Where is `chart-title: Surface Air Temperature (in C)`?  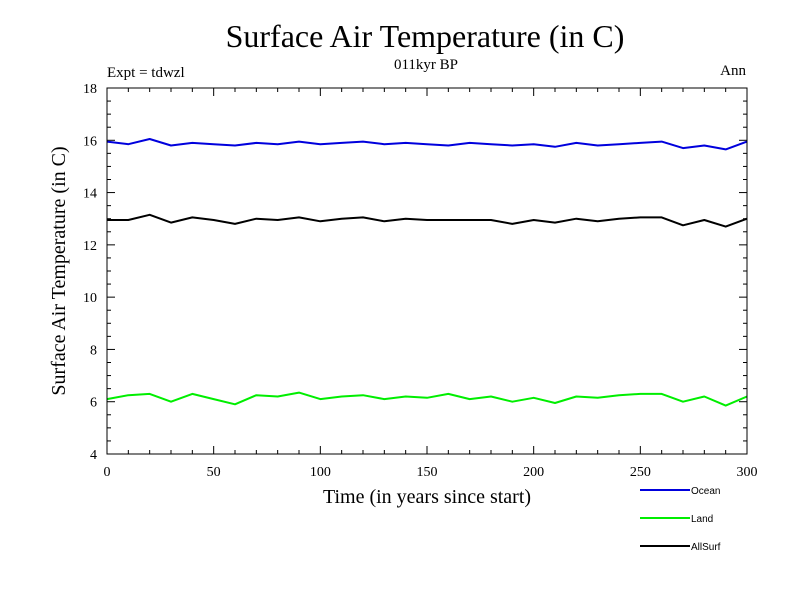 chart-title: Surface Air Temperature (in C) is located at coordinates (425, 36).